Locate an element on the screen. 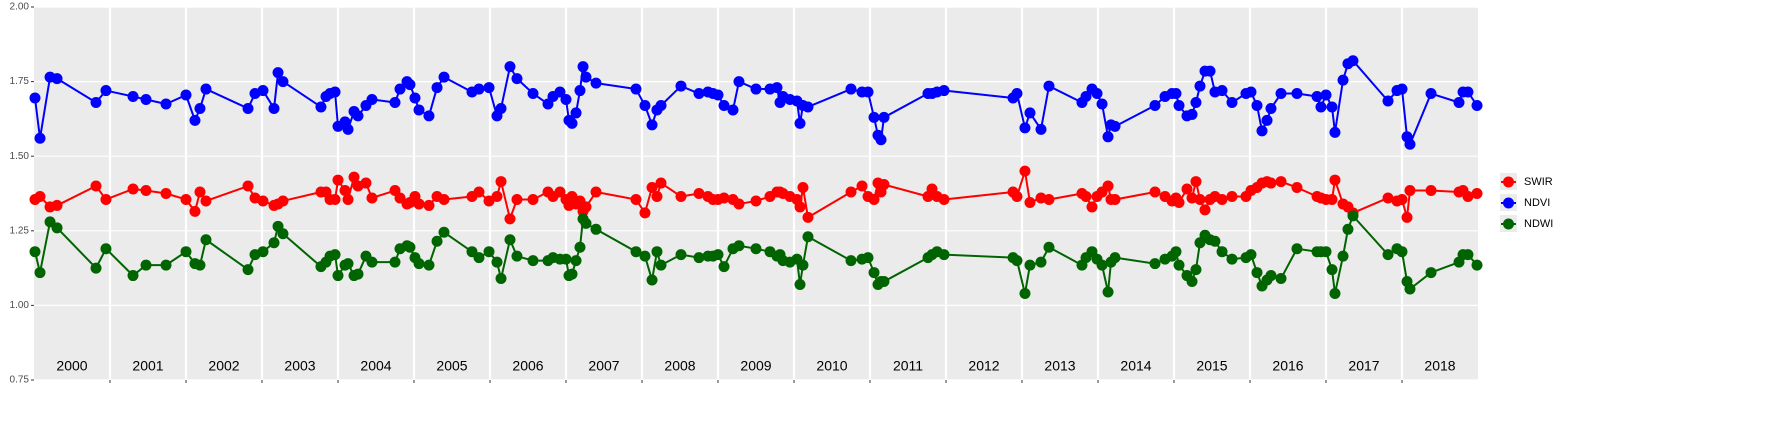 This screenshot has width=1773, height=442. legend-marker is located at coordinates (1508, 224).